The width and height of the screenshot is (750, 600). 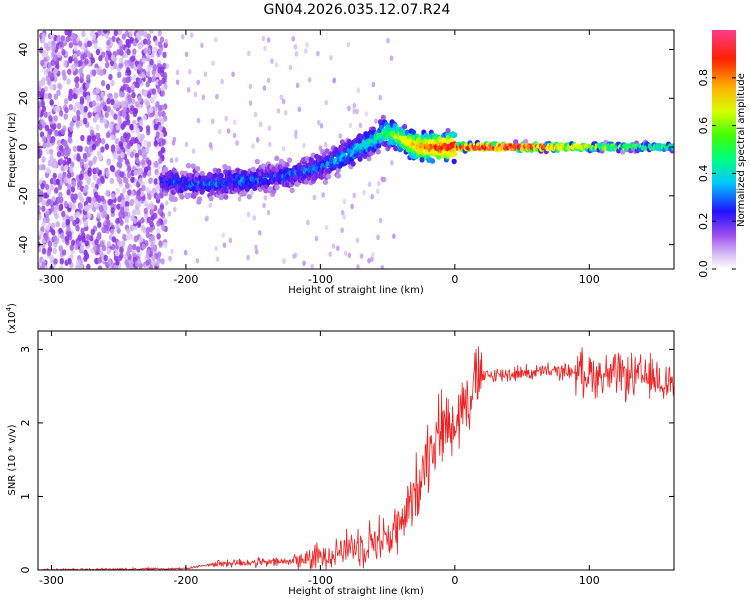 I want to click on x-tick-label: -100, so click(x=320, y=580).